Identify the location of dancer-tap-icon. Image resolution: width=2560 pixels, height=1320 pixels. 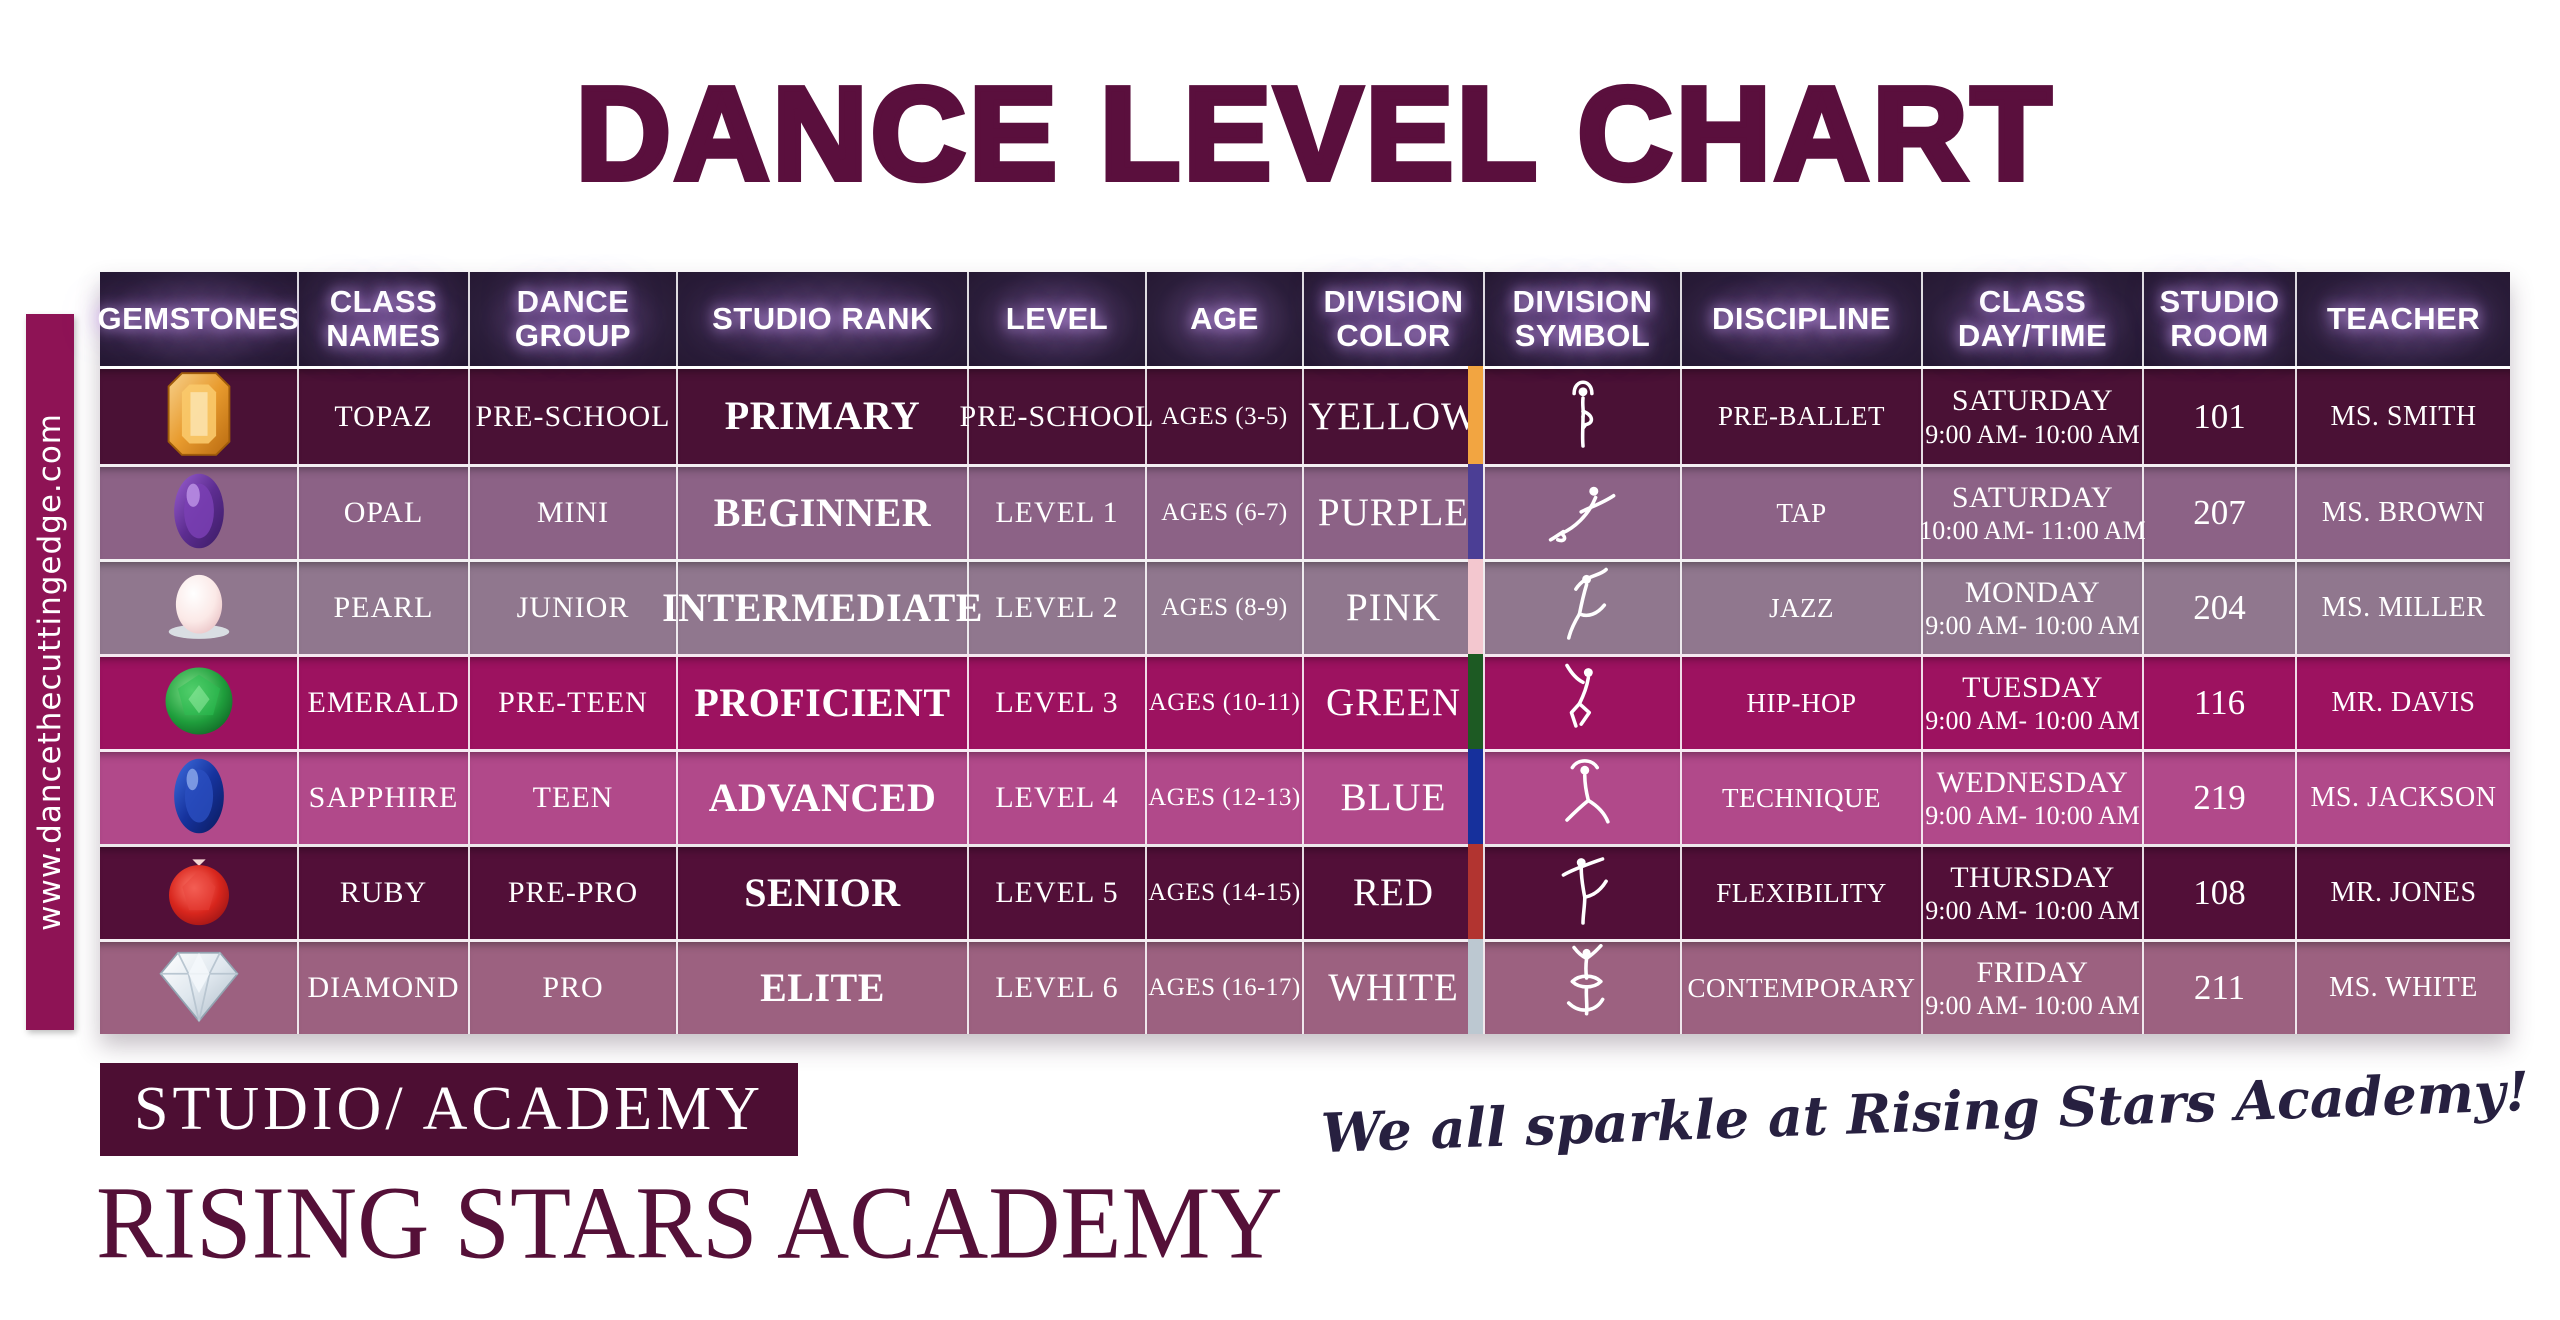
(1583, 513).